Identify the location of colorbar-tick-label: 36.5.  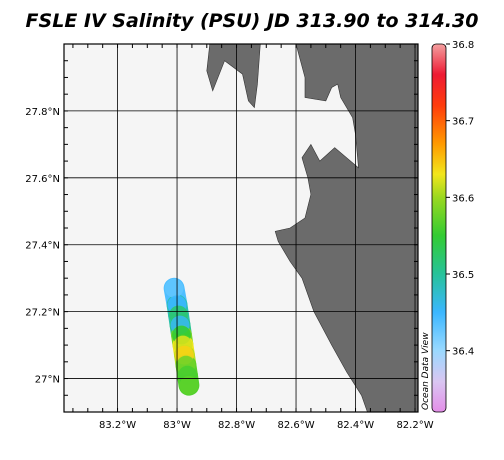
(463, 275).